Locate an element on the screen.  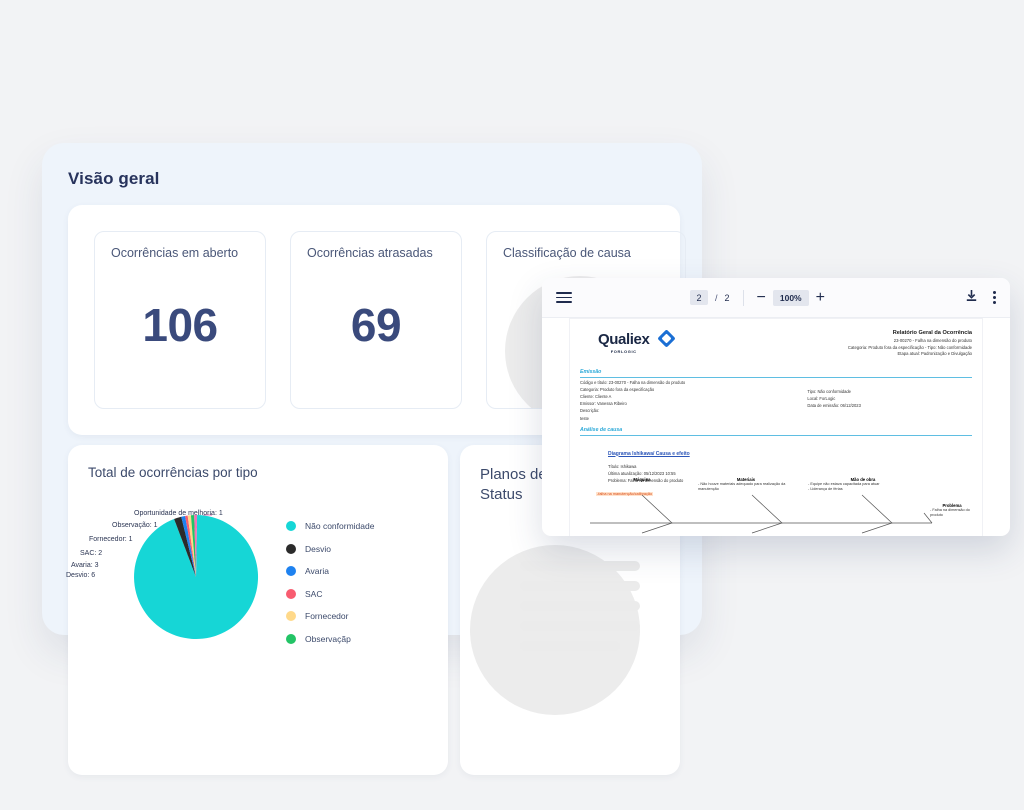
report-title: Relatório Geral da Ocorrência is located at coordinates (932, 333).